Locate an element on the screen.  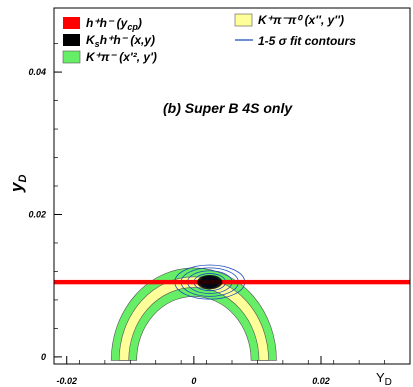
legend-label: K⁺π⁻π⁰ (x'', y'') is located at coordinates (301, 20).